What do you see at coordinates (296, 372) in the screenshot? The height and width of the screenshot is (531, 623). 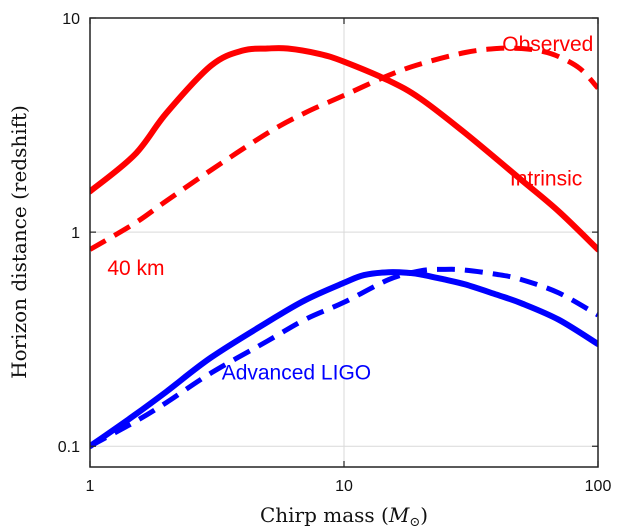 I see `annotation-advanced-ligo: Advanced LIGO` at bounding box center [296, 372].